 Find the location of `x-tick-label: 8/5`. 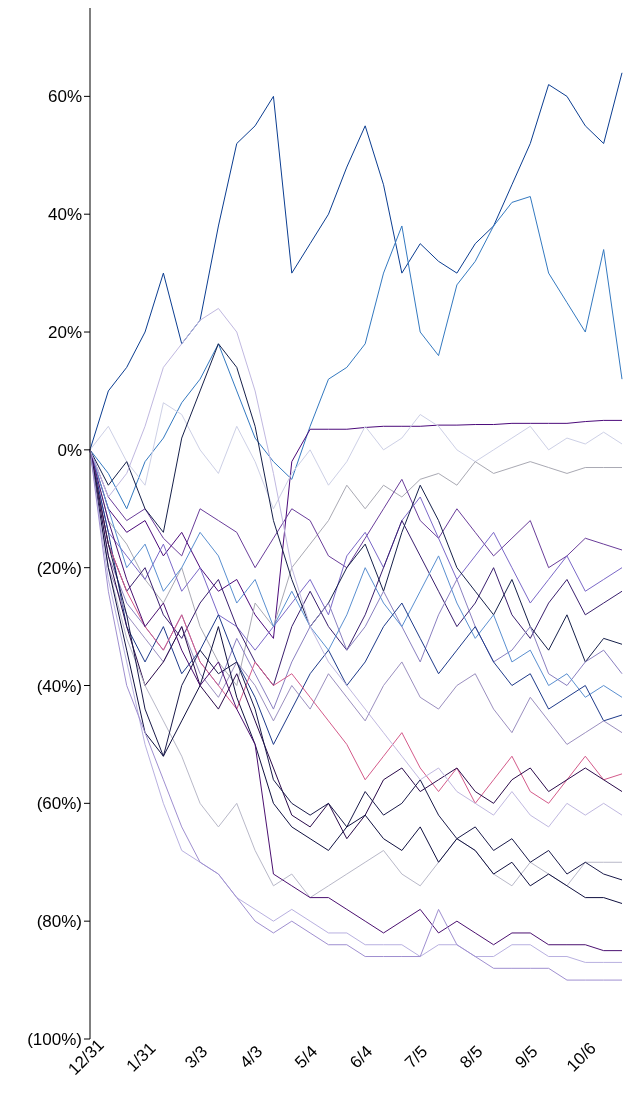

x-tick-label: 8/5 is located at coordinates (471, 1057).